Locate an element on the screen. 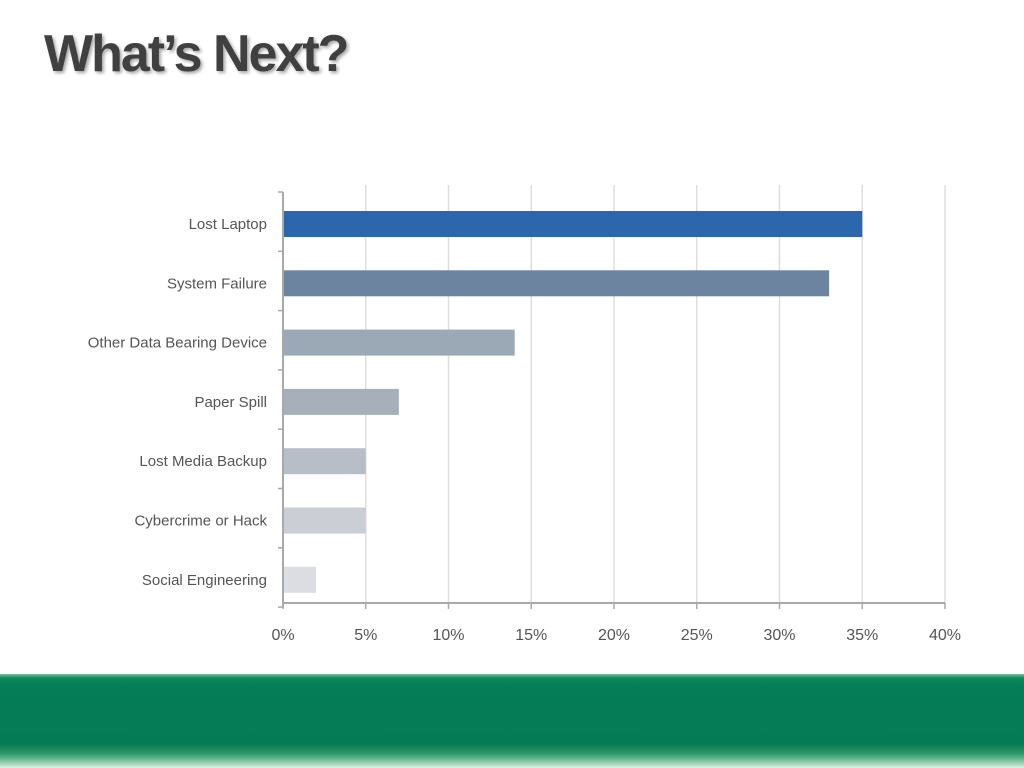 This screenshot has height=768, width=1024. x-tick-label: 0% is located at coordinates (282, 635).